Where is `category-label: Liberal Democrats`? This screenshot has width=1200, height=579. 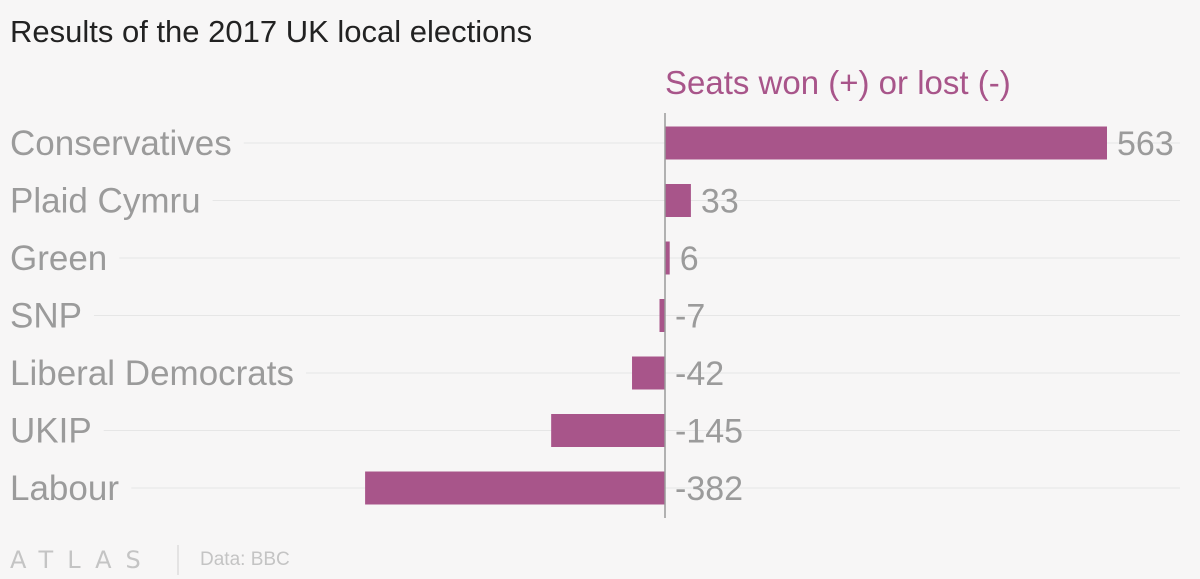
category-label: Liberal Democrats is located at coordinates (152, 373).